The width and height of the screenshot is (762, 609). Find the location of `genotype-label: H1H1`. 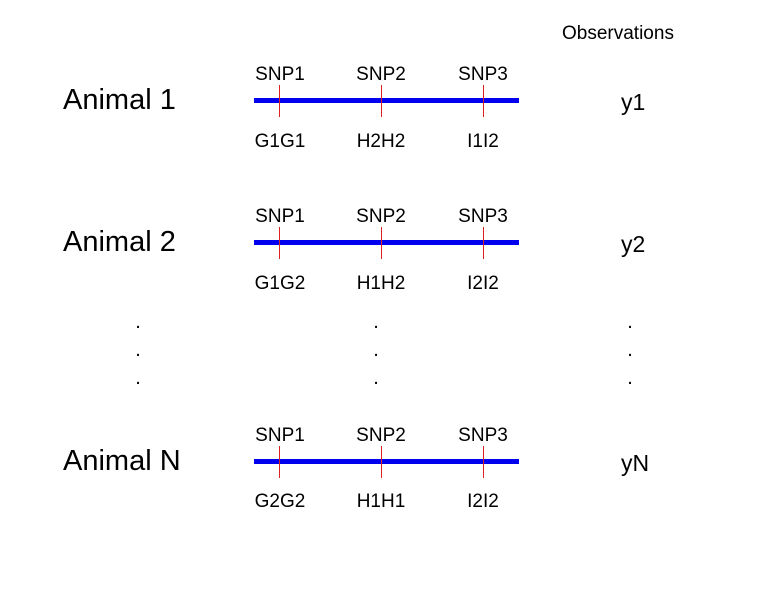

genotype-label: H1H1 is located at coordinates (381, 501).